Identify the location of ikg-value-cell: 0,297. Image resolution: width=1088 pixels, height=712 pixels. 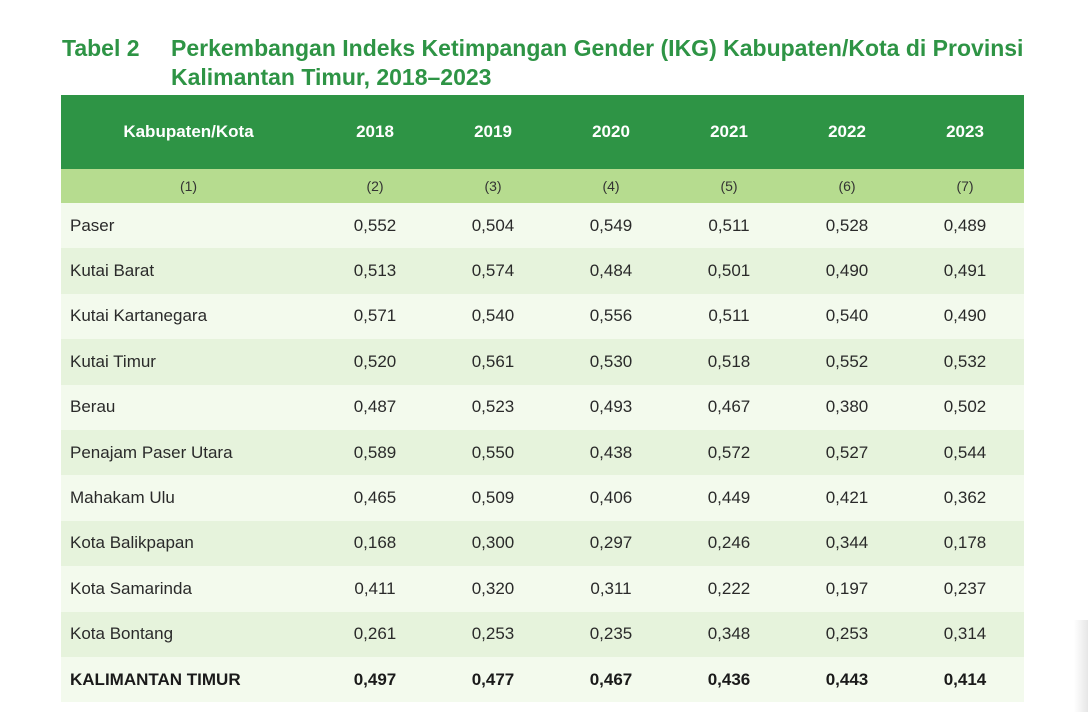
(611, 543).